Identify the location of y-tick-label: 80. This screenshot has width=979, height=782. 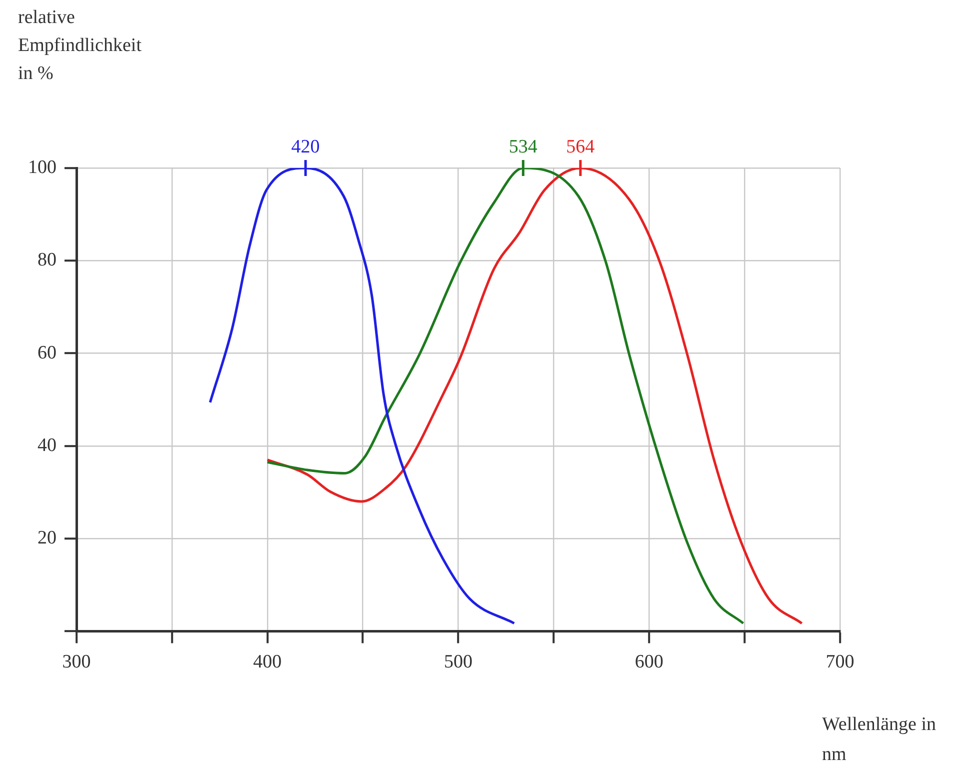
(47, 260).